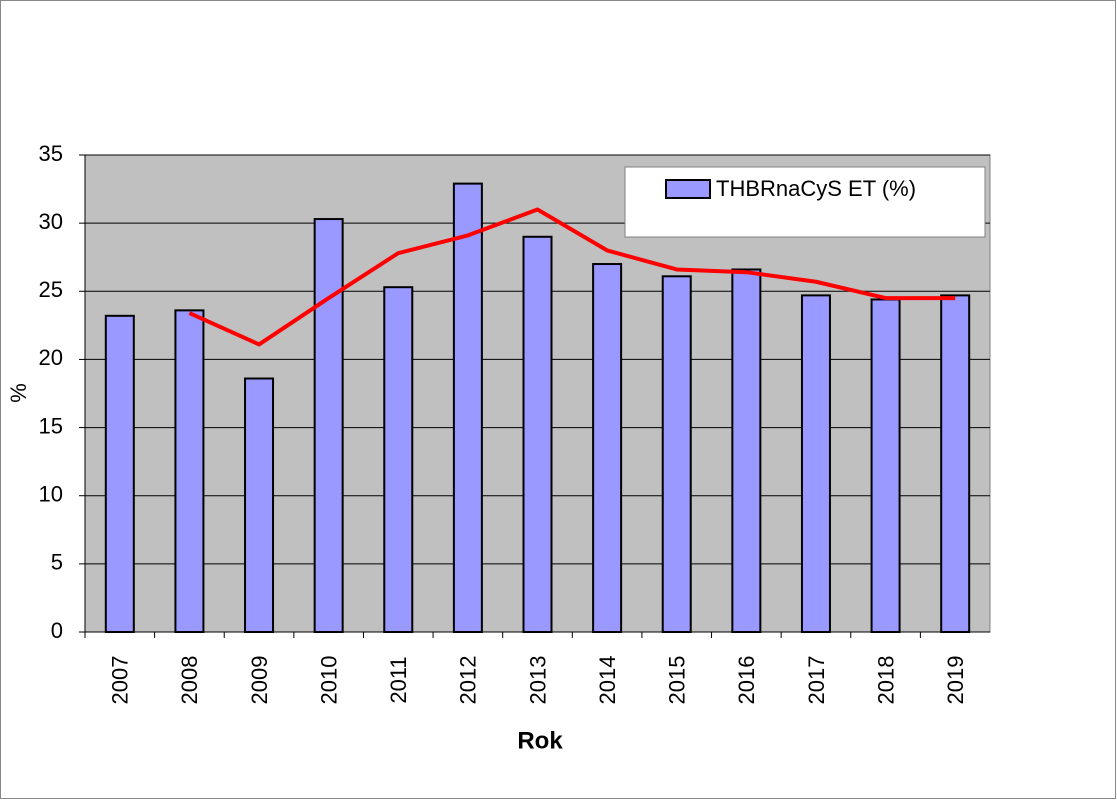  Describe the element at coordinates (51, 289) in the screenshot. I see `y-tick-label: 25` at that location.